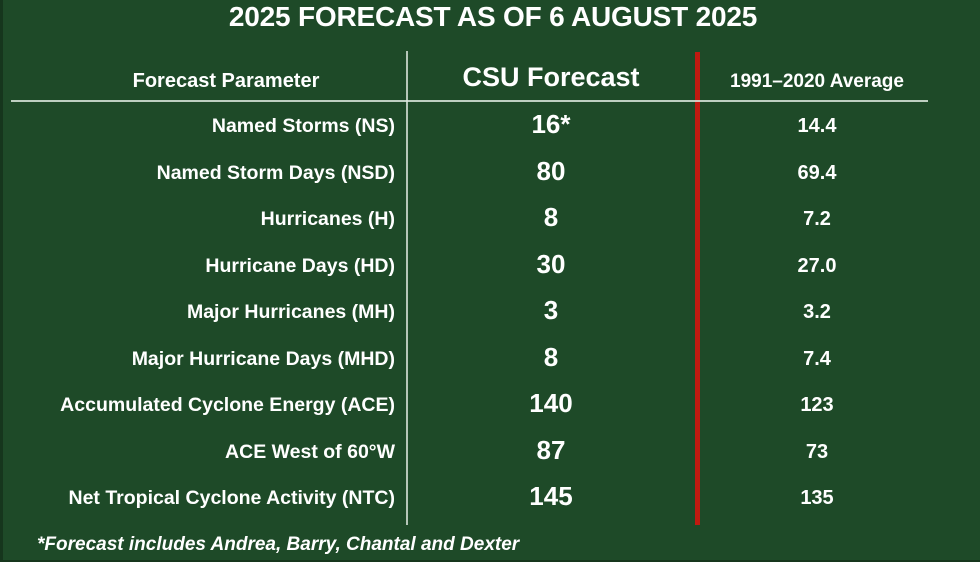 Image resolution: width=980 pixels, height=562 pixels. I want to click on cell-average: 135, so click(817, 498).